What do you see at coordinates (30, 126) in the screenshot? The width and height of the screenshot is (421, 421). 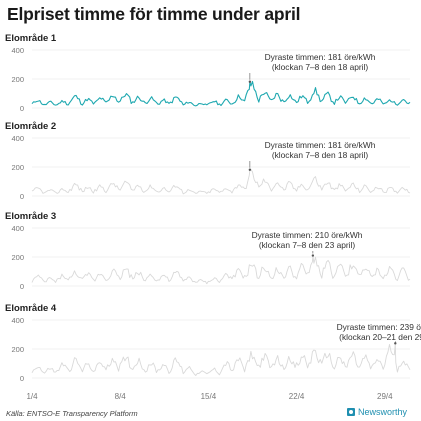 I see `panel-title: Elområde 2` at bounding box center [30, 126].